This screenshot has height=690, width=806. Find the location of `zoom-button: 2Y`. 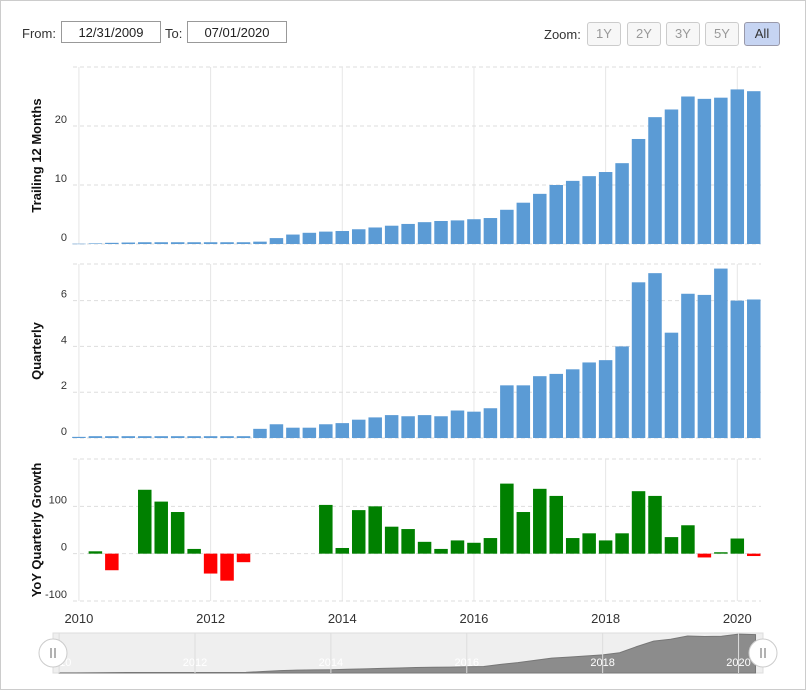

zoom-button: 2Y is located at coordinates (644, 34).